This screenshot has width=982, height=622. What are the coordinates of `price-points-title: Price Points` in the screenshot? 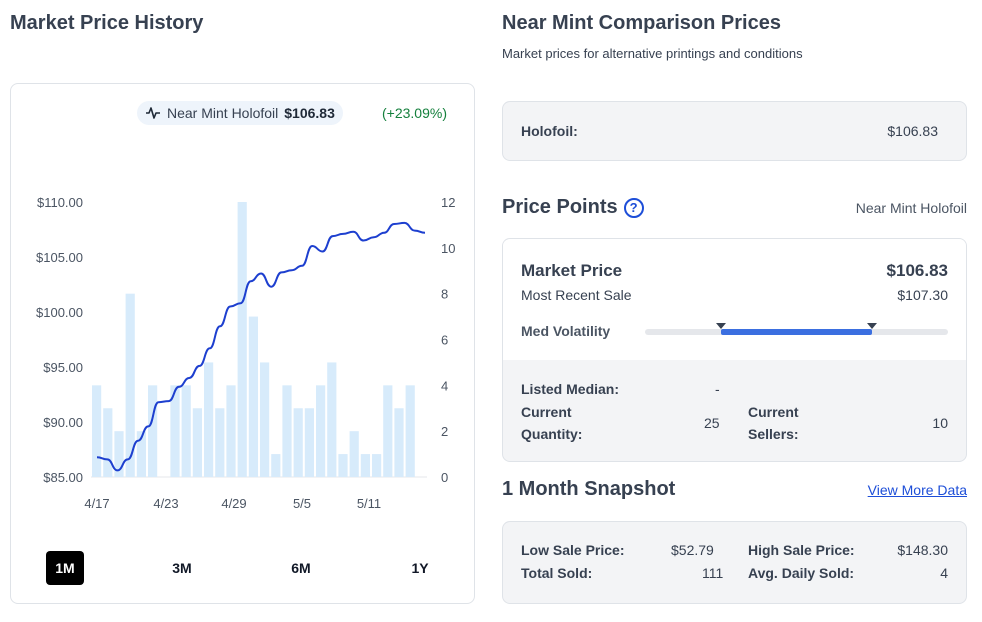 It's located at (560, 207).